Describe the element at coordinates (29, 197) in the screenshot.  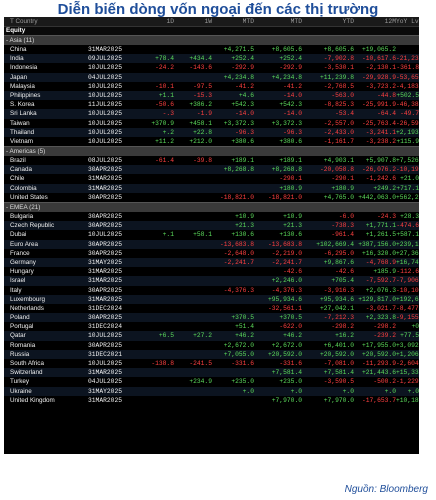
I see `country-name: United States` at that location.